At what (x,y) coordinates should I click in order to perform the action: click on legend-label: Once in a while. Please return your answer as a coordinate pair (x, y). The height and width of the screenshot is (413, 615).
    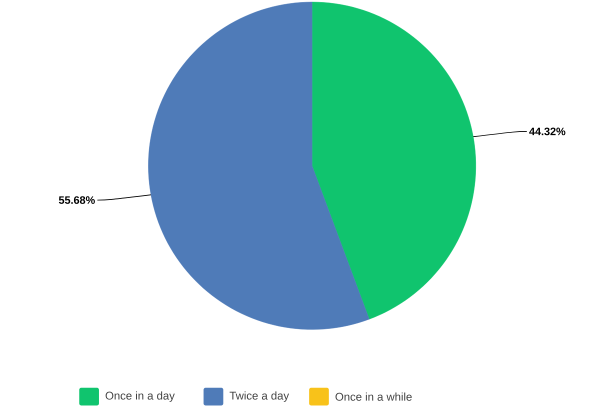
    Looking at the image, I should click on (374, 396).